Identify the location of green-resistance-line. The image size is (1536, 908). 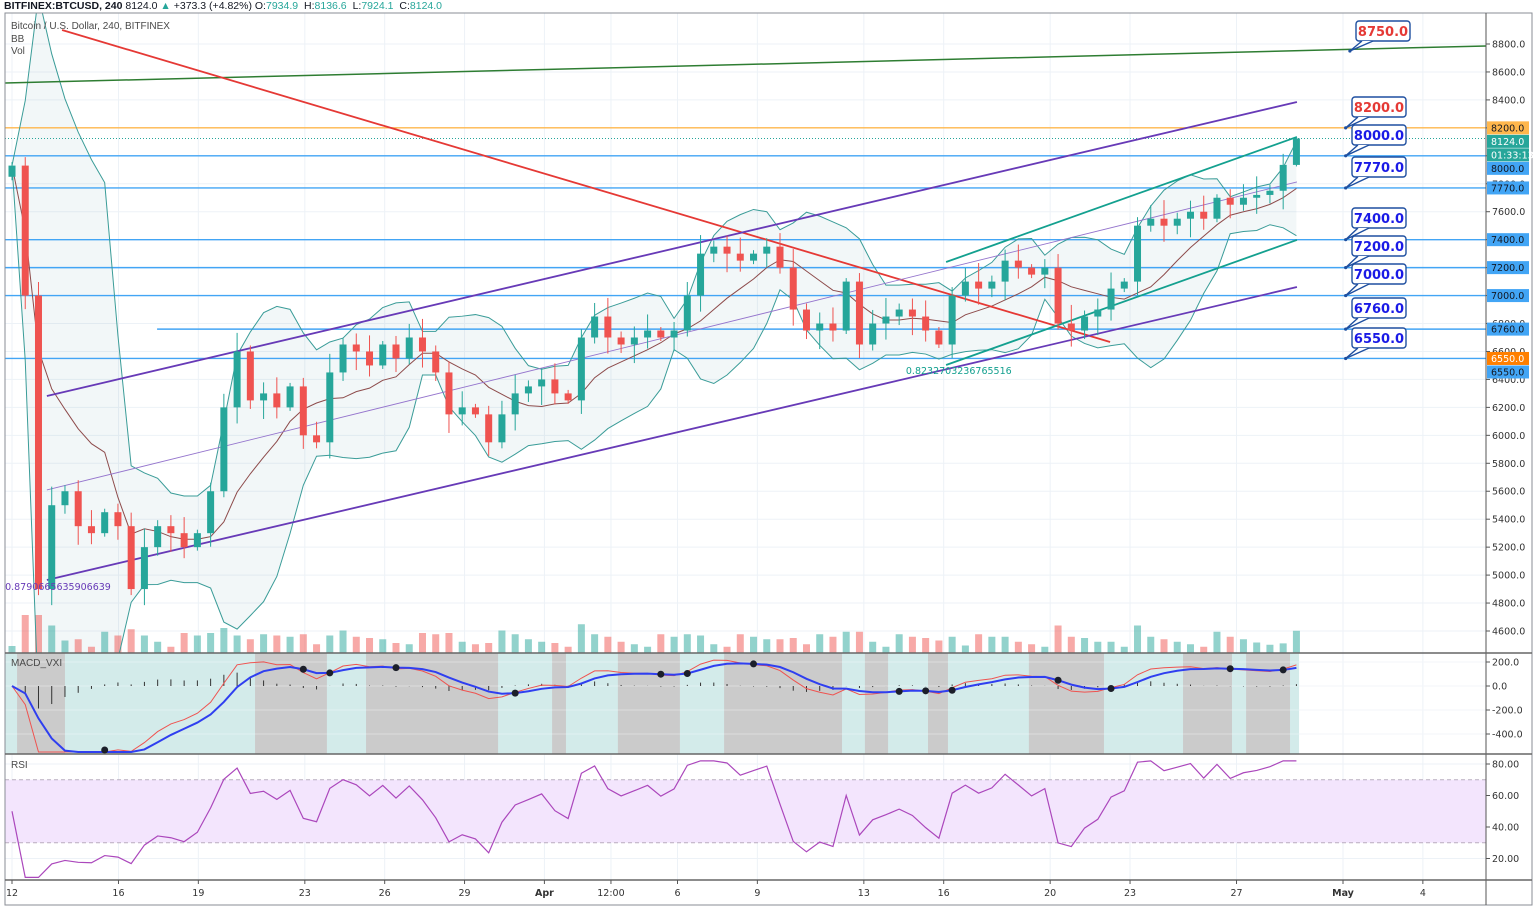
(745, 64).